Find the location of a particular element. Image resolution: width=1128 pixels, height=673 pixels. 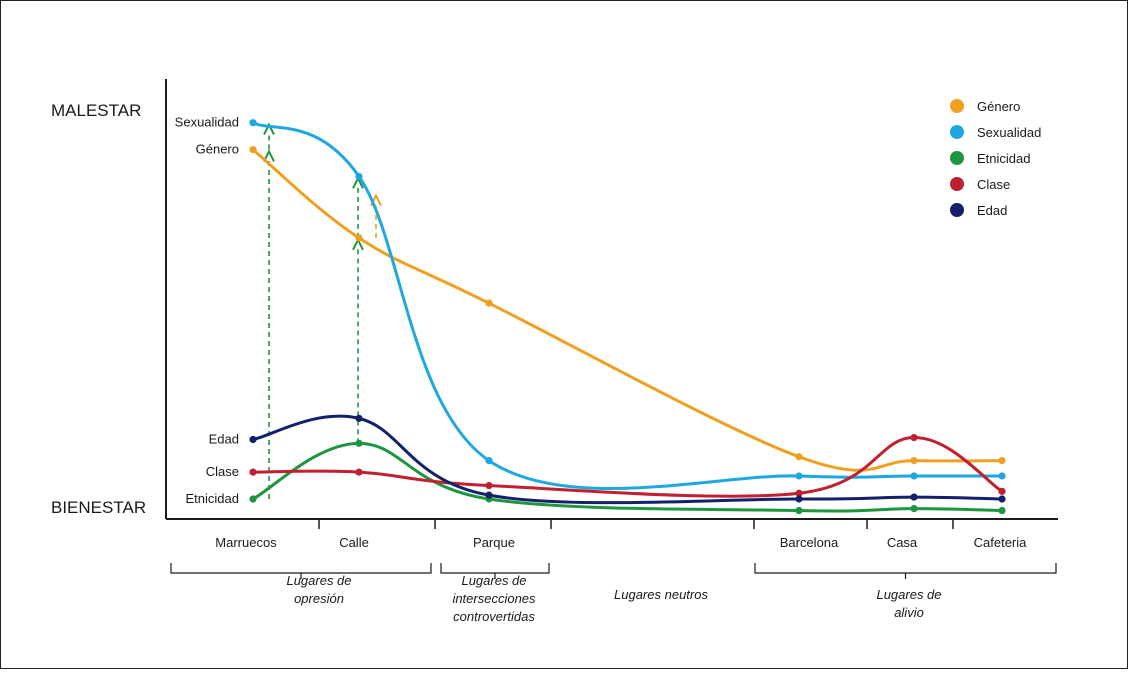

series-start-label: Clase is located at coordinates (222, 471).